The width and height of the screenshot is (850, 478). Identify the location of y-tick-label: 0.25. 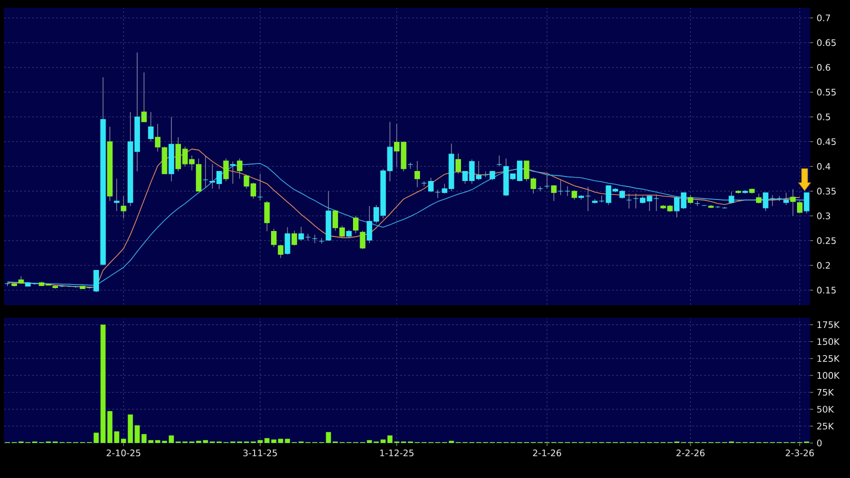
(826, 240).